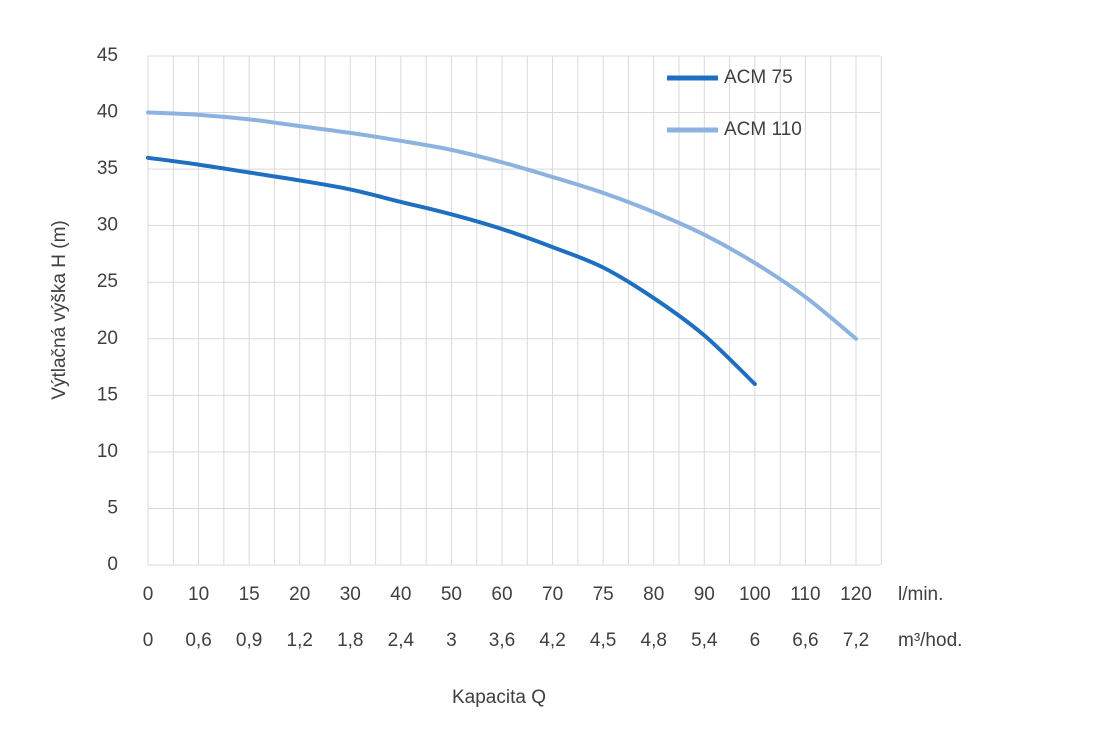 The height and width of the screenshot is (740, 1100). Describe the element at coordinates (112, 507) in the screenshot. I see `y-tick-label: 5` at that location.